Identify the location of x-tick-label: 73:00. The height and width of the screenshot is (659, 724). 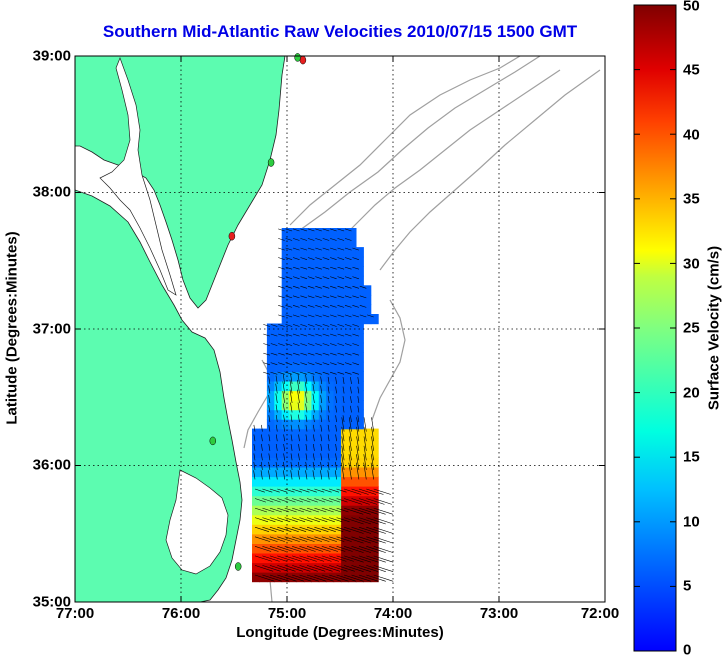
(499, 613).